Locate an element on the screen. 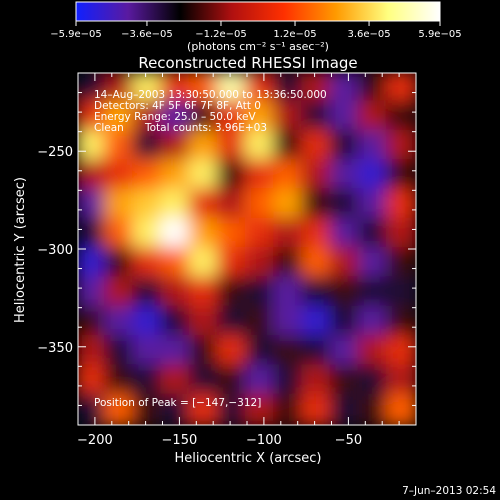 This screenshot has width=500, height=500. x-axis-label: Heliocentric X (arcsec) is located at coordinates (248, 458).